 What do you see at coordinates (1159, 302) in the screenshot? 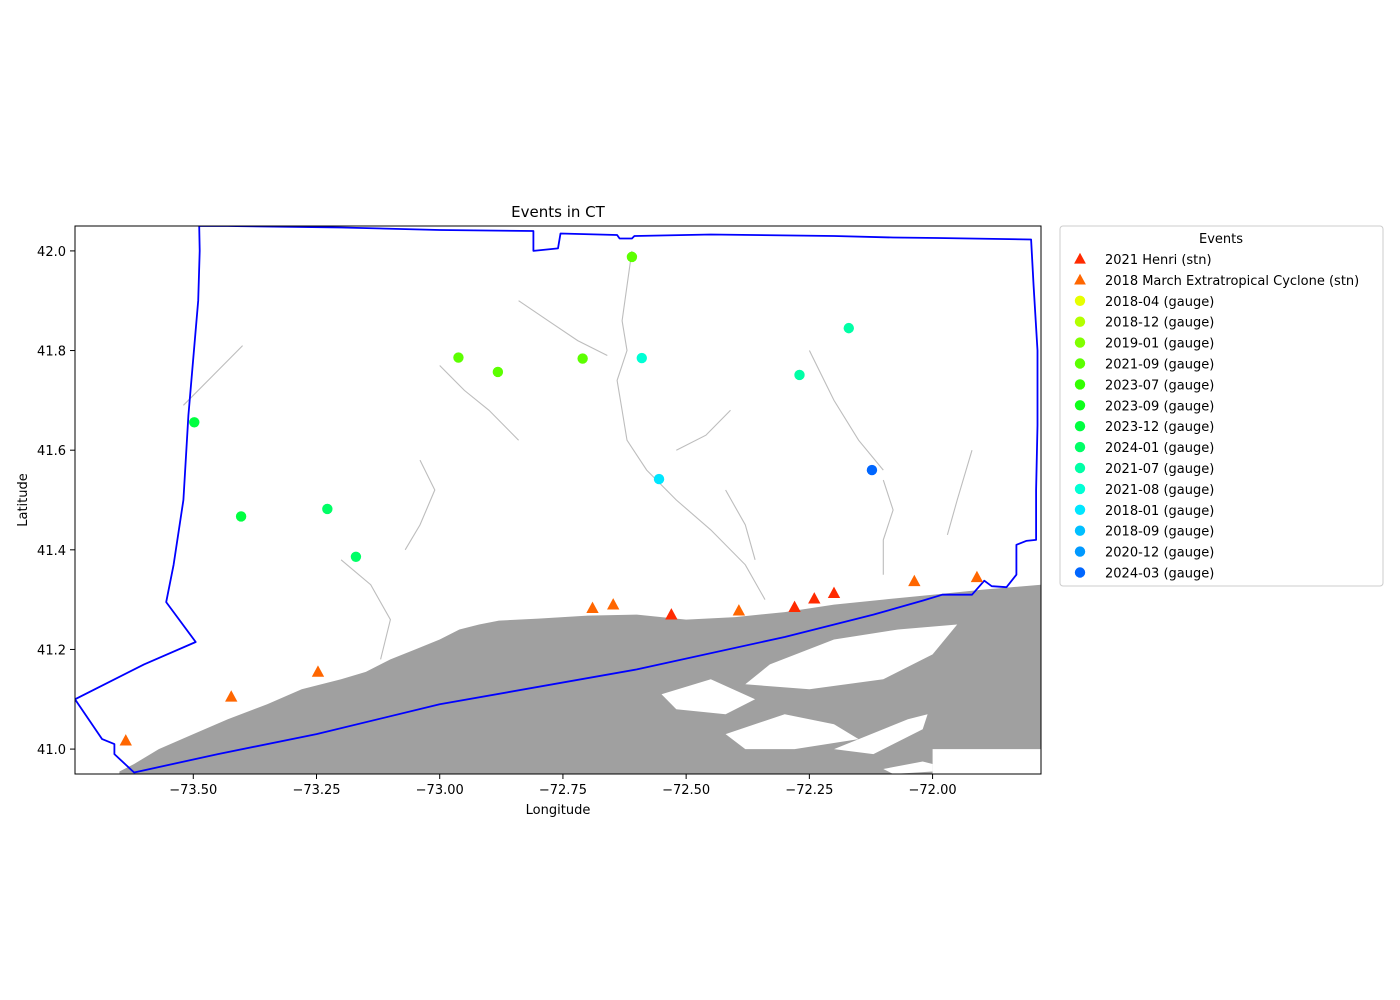
I see `legend-label: 2018-04 (gauge)` at bounding box center [1159, 302].